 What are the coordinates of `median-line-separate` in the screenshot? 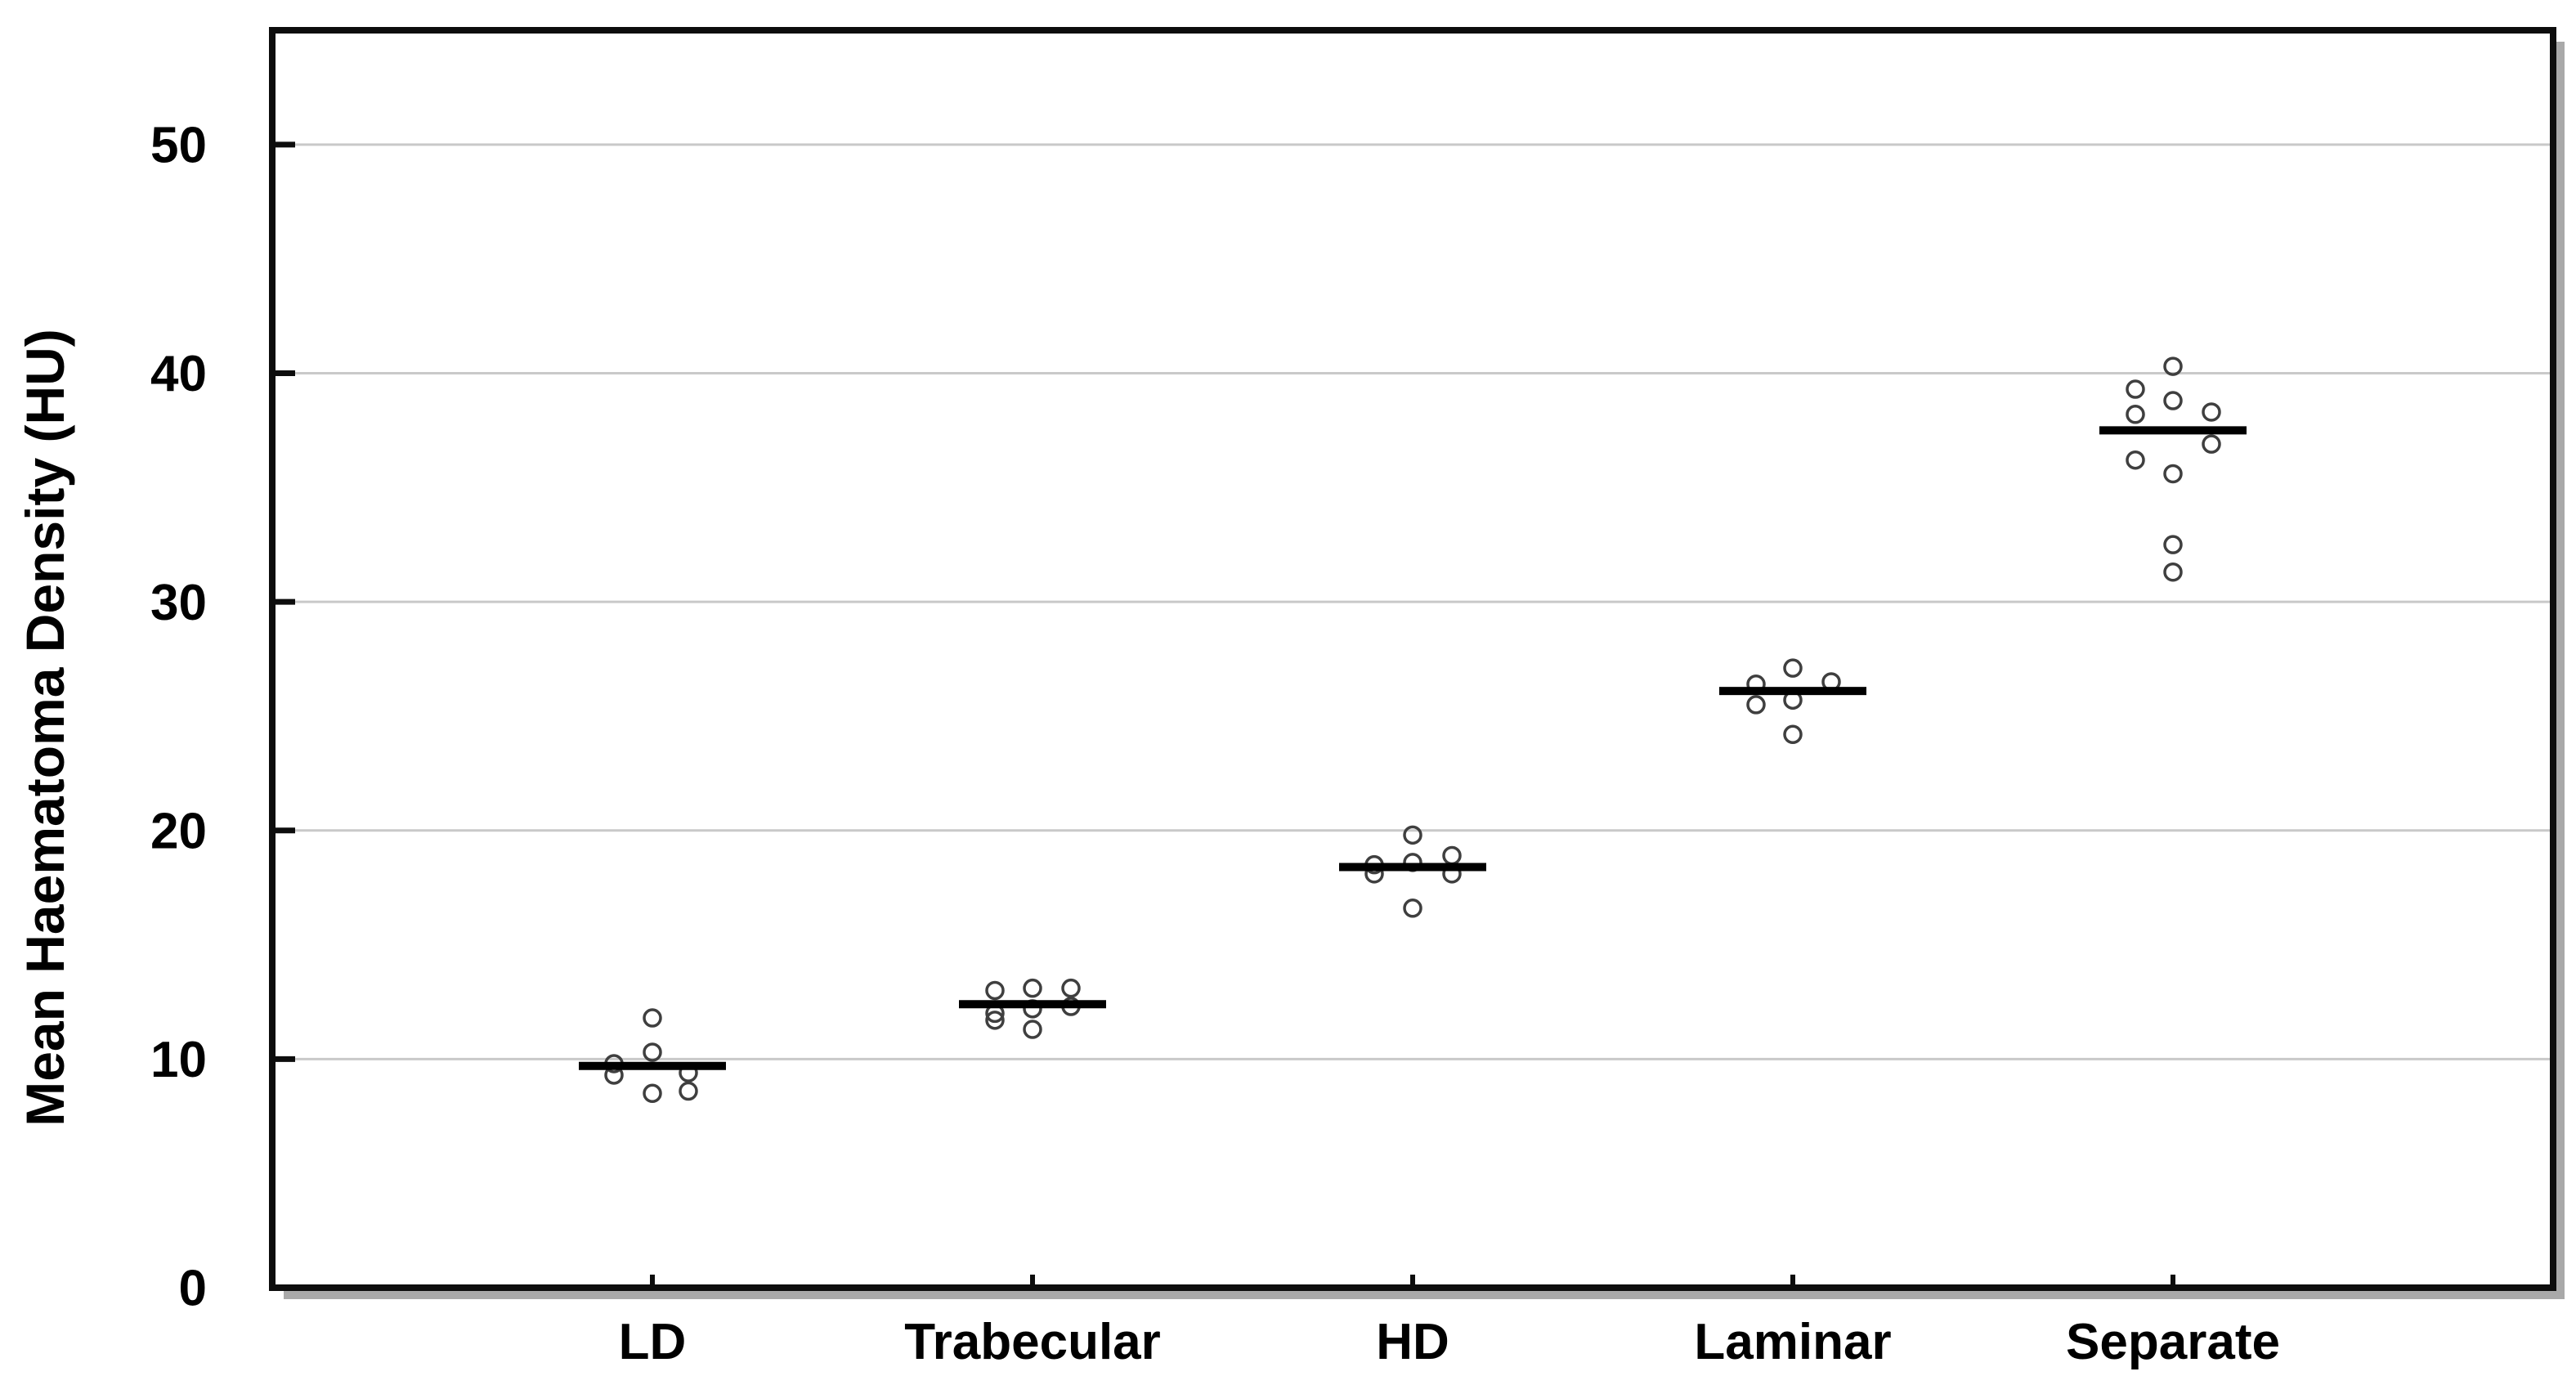 It's located at (2173, 431).